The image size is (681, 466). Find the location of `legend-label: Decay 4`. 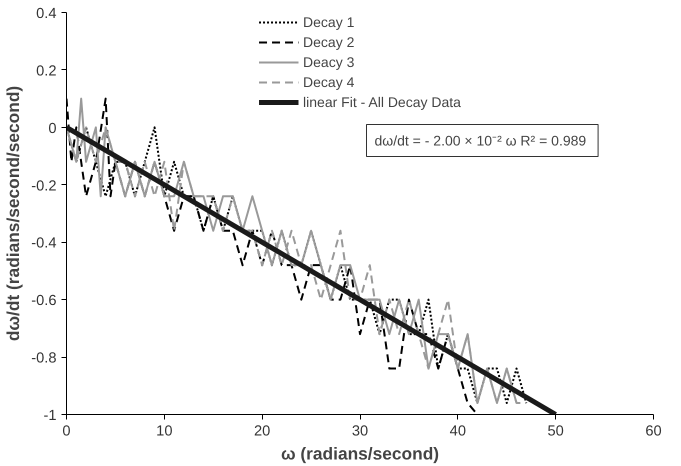

legend-label: Decay 4 is located at coordinates (328, 82).